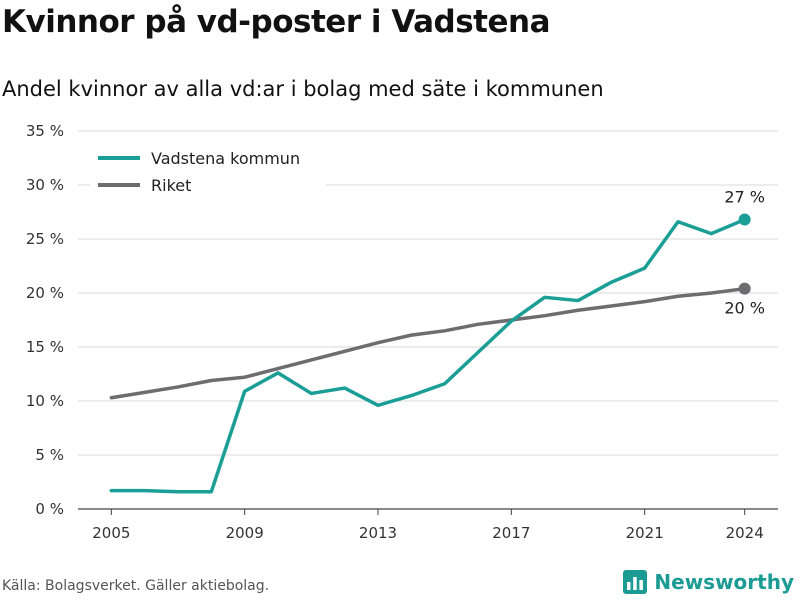 The height and width of the screenshot is (600, 800). What do you see at coordinates (645, 533) in the screenshot?
I see `x-tick-label: 2021` at bounding box center [645, 533].